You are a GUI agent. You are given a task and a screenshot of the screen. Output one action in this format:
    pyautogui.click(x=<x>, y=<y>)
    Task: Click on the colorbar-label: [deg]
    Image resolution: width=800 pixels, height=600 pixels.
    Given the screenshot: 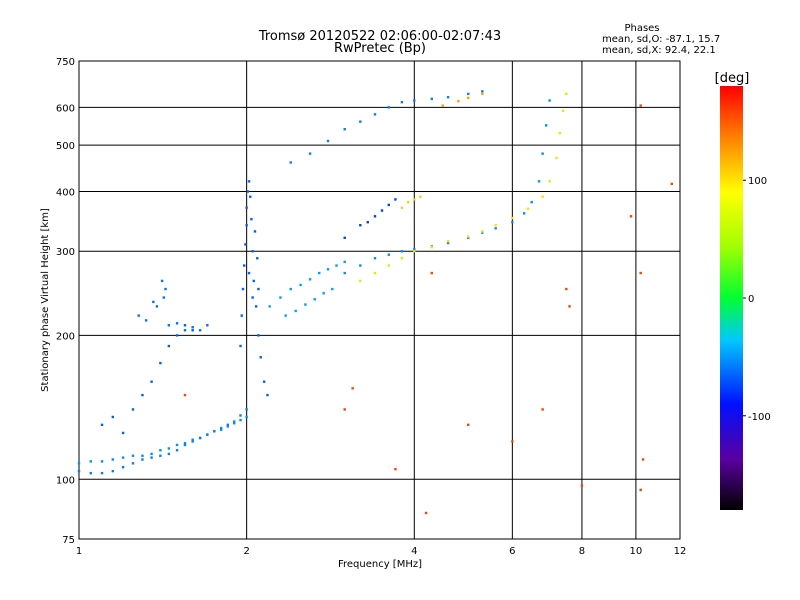 What is the action you would take?
    pyautogui.click(x=732, y=78)
    